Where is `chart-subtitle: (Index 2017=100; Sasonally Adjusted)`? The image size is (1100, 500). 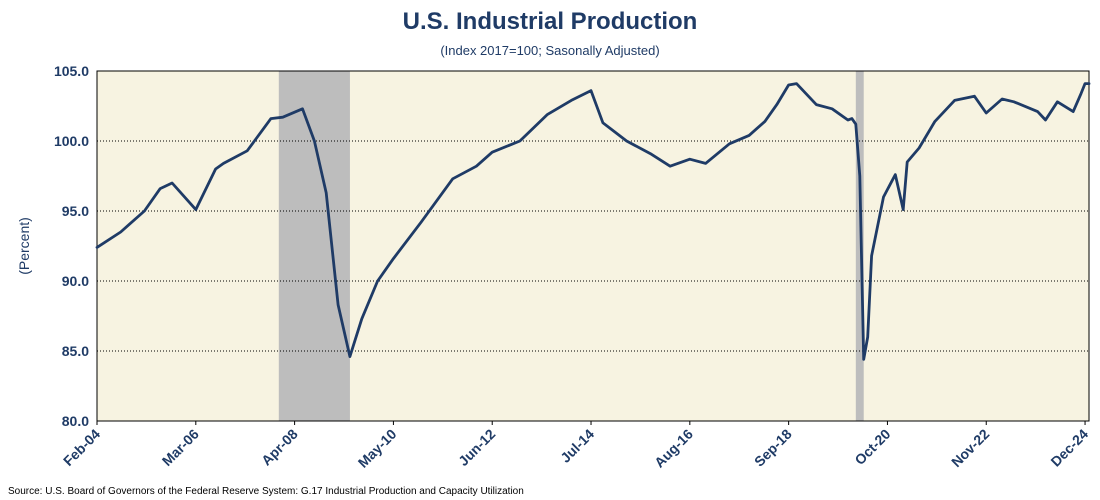 chart-subtitle: (Index 2017=100; Sasonally Adjusted) is located at coordinates (549, 50).